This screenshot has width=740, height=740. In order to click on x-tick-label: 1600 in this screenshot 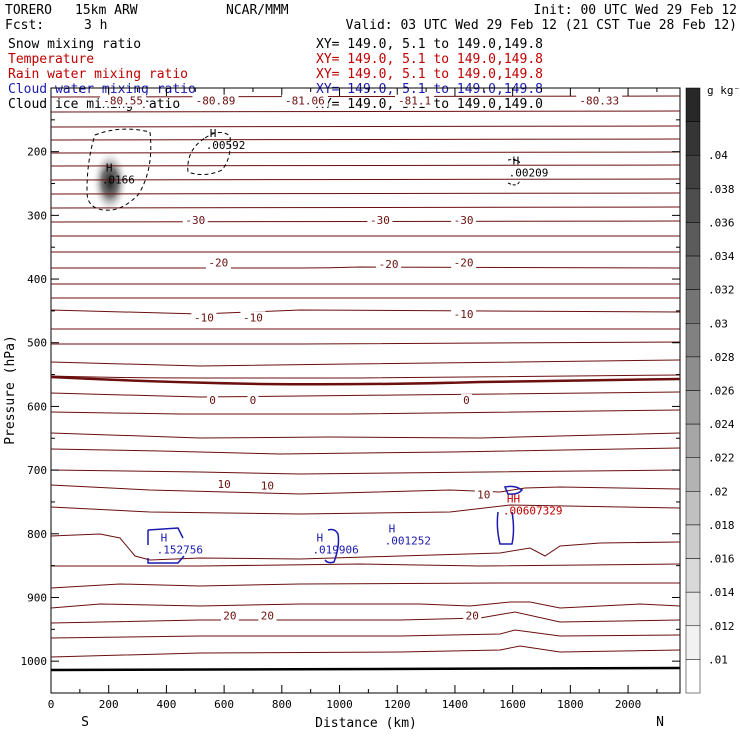, I will do `click(512, 704)`.